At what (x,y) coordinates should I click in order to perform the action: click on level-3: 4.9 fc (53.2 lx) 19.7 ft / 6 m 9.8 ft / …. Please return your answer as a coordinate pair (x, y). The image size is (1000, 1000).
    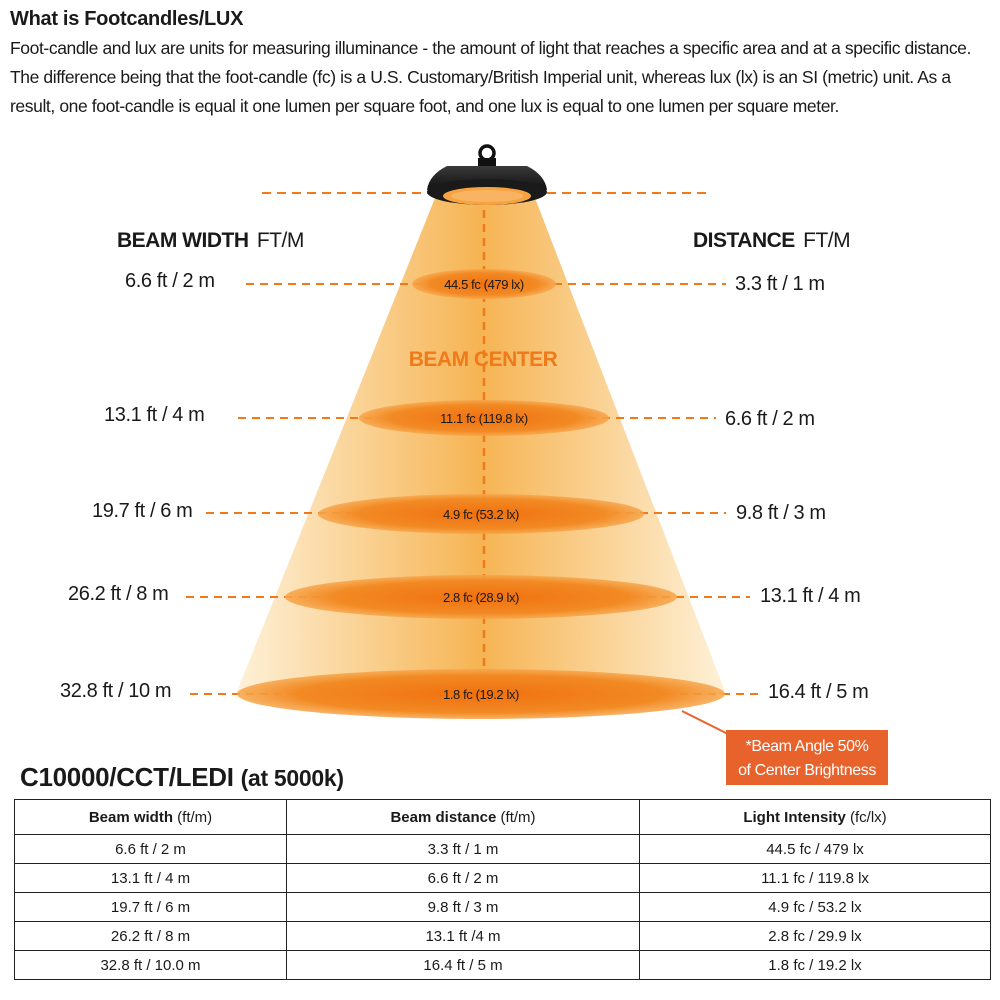
    Looking at the image, I should click on (459, 514).